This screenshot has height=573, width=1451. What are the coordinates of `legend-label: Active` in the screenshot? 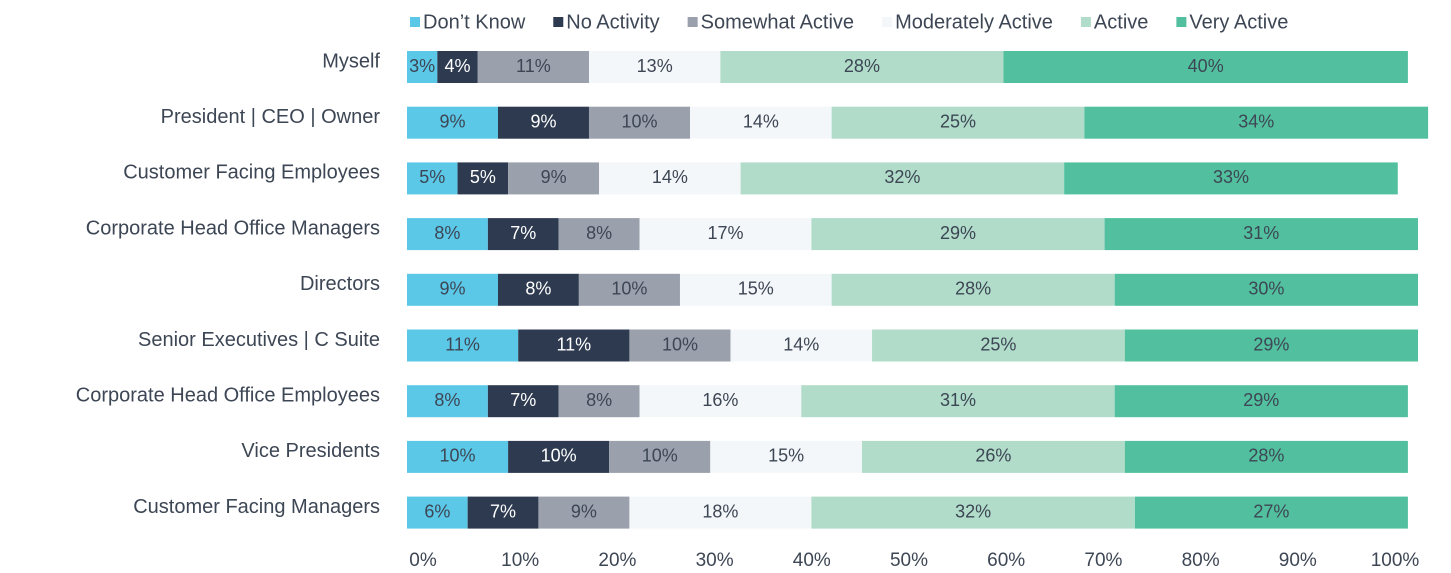 It's located at (1121, 22).